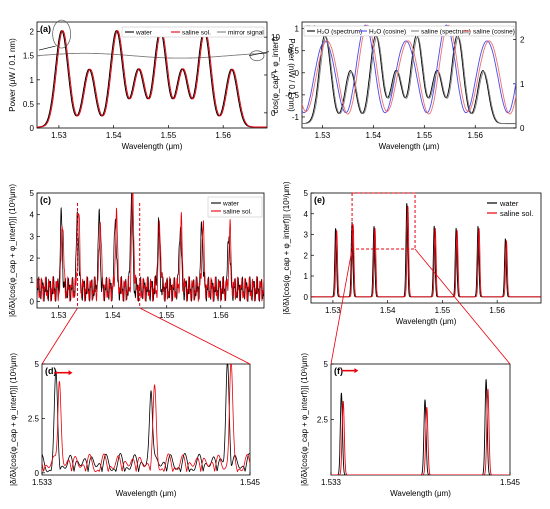 The height and width of the screenshot is (509, 550). What do you see at coordinates (246, 33) in the screenshot?
I see `legend-label: mirror signal` at bounding box center [246, 33].